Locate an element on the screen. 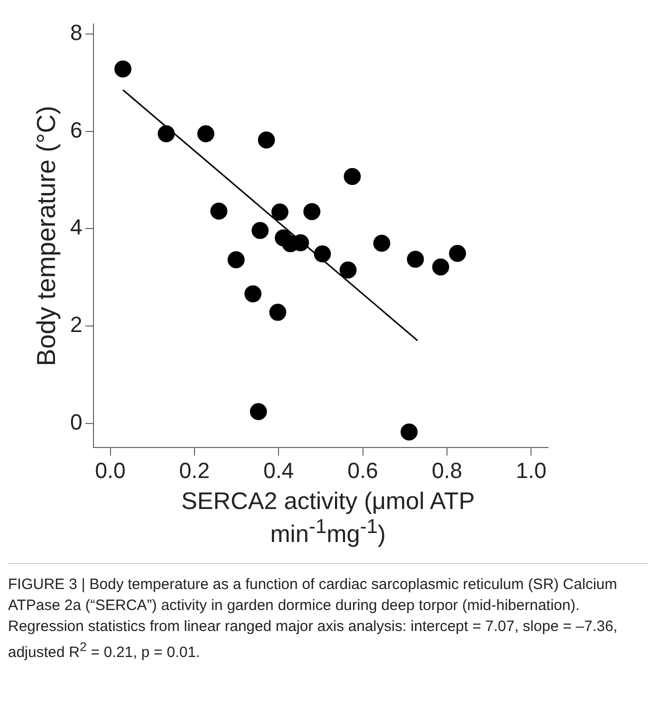 This screenshot has height=711, width=657. x-tick-label: 1.0 is located at coordinates (531, 470).